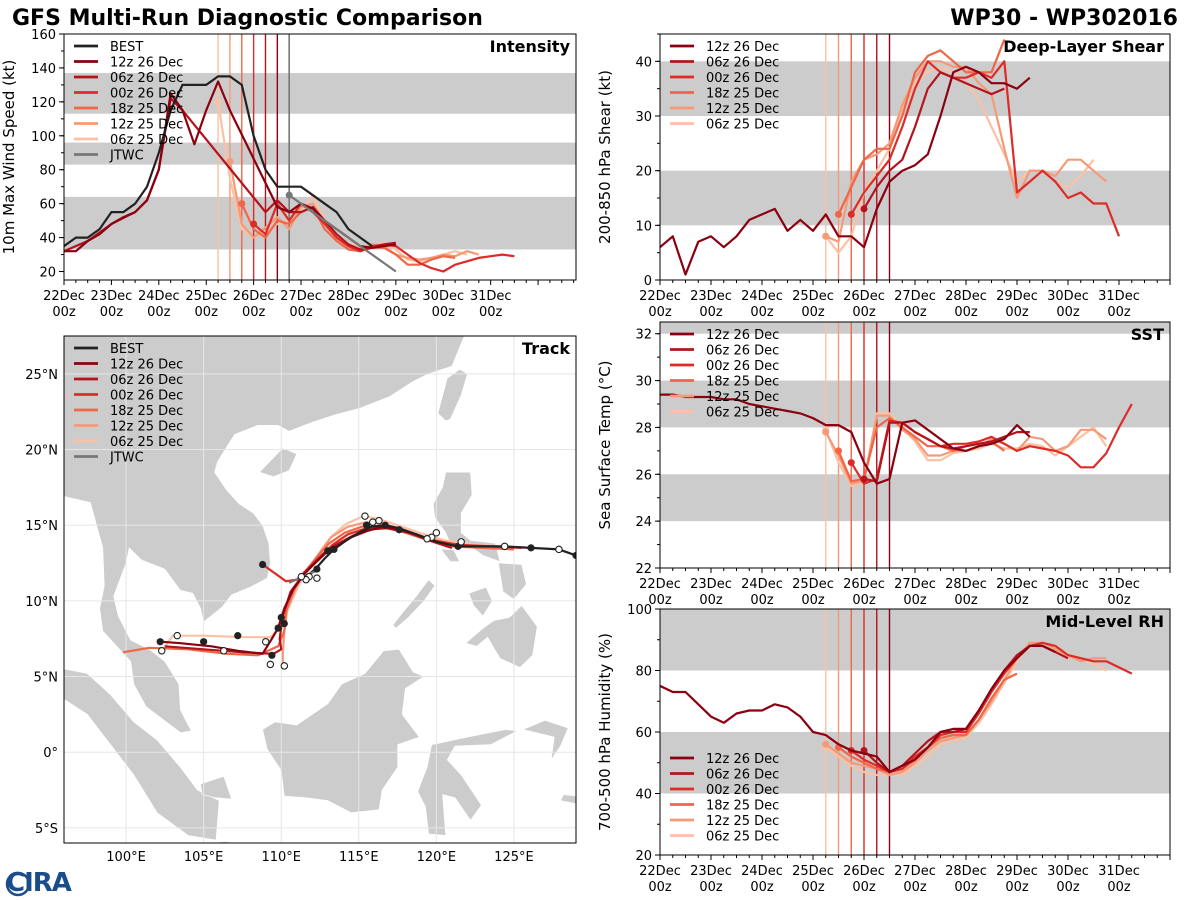 This screenshot has width=1200, height=900. I want to click on logo-swirl-icon, so click(18, 884).